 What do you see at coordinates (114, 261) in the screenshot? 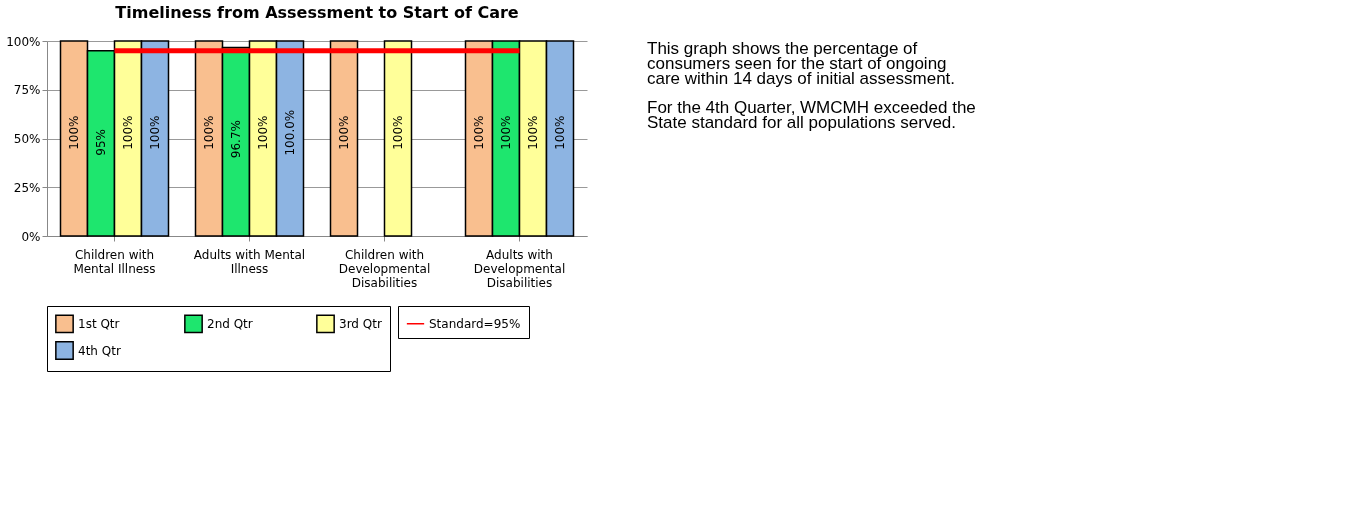
I see `x-tick-label: Children with Mental Illness` at bounding box center [114, 261].